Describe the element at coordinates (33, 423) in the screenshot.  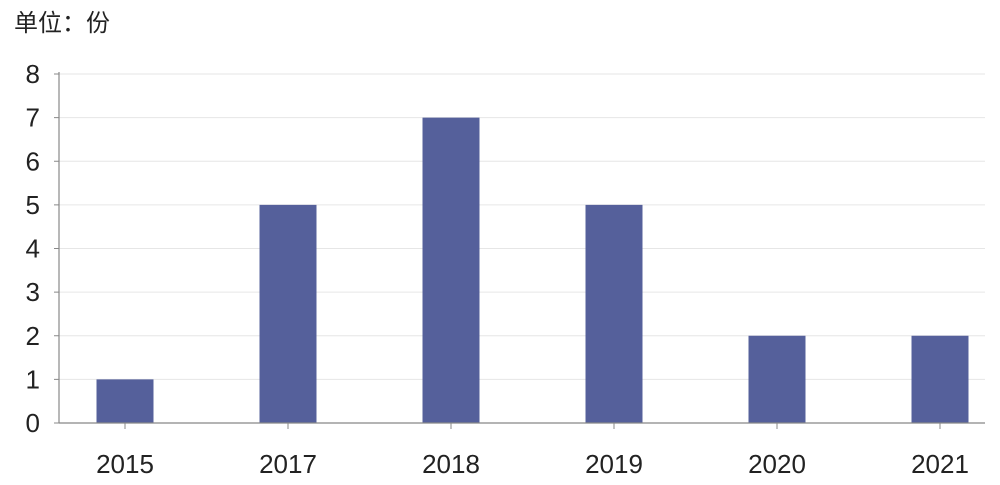
I see `y-tick-label: 0` at that location.